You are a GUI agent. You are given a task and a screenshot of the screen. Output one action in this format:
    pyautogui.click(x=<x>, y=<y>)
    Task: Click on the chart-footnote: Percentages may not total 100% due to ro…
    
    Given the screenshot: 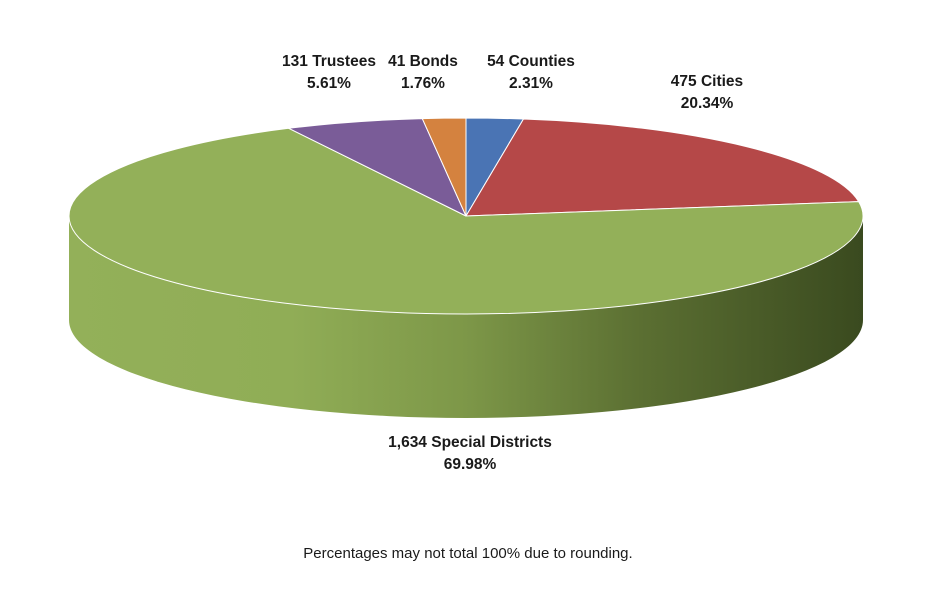 What is the action you would take?
    pyautogui.click(x=468, y=553)
    